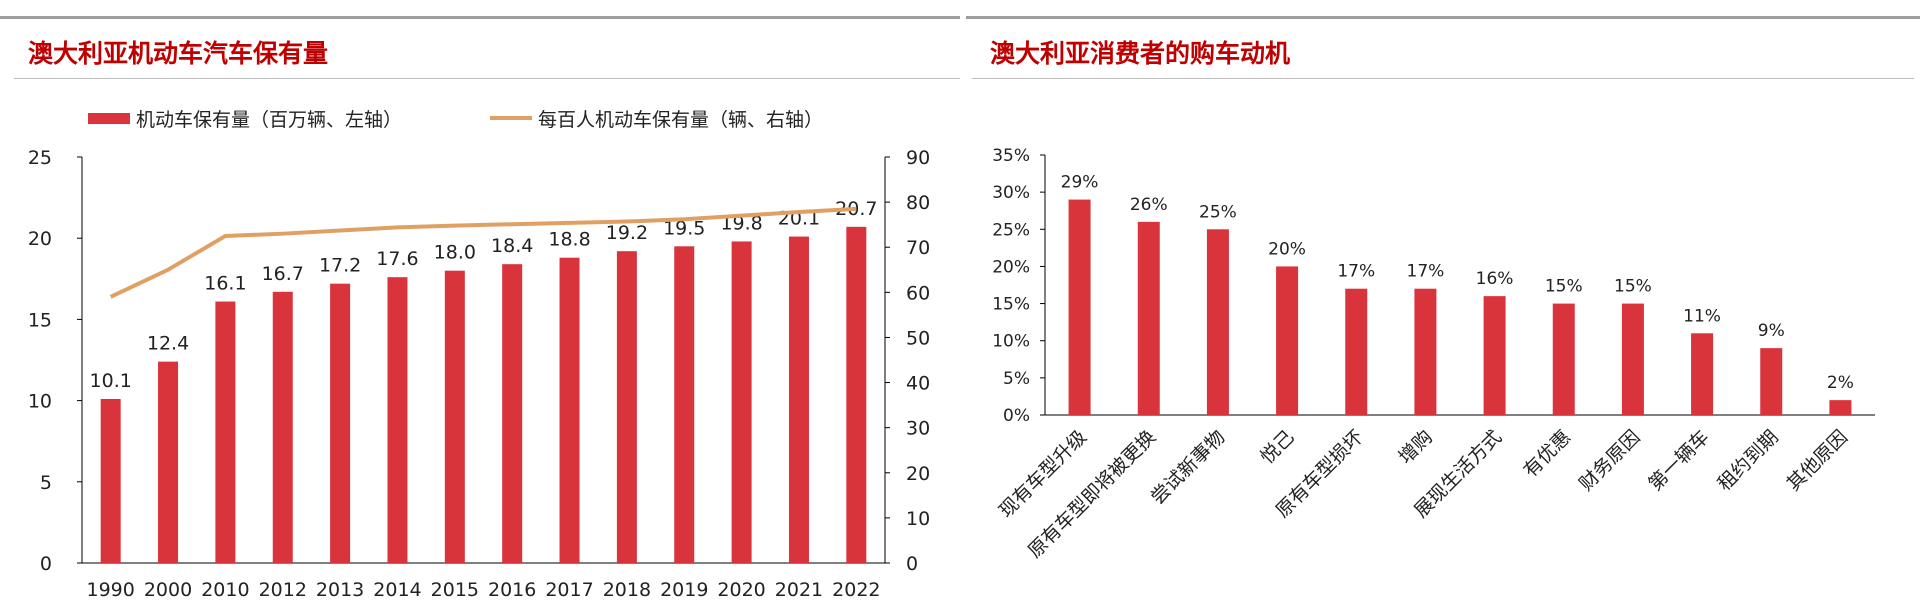  What do you see at coordinates (40, 320) in the screenshot?
I see `y-tick-label-left: 15` at bounding box center [40, 320].